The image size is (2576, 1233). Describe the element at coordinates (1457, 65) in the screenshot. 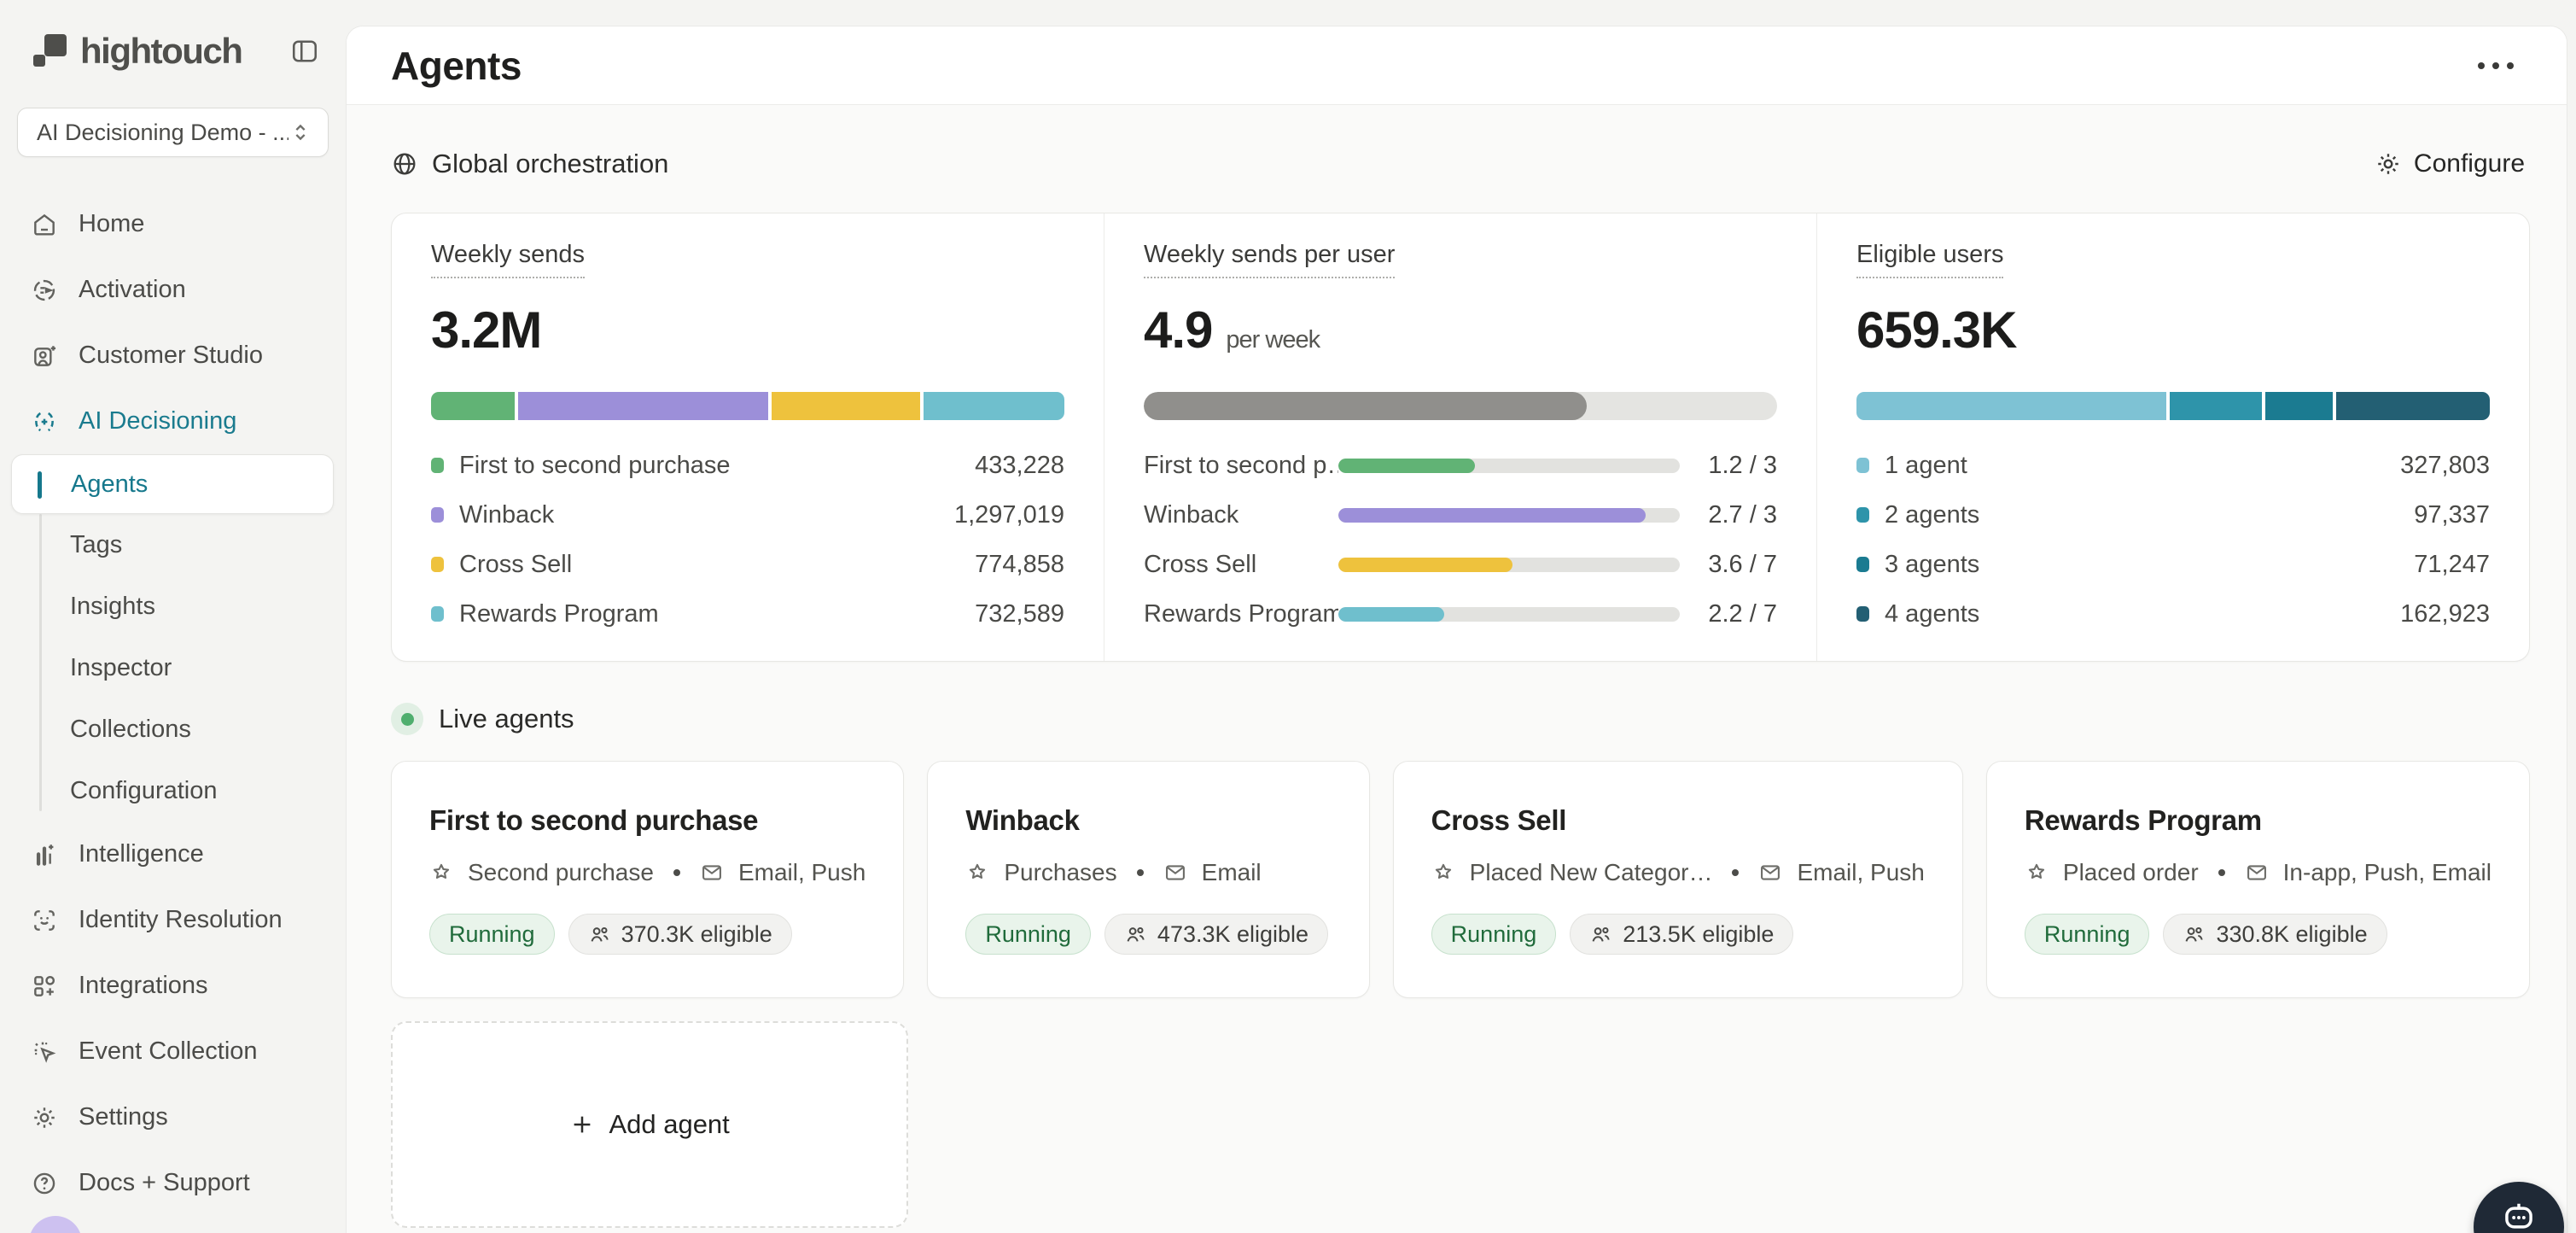

I see `page-header: Agents` at that location.